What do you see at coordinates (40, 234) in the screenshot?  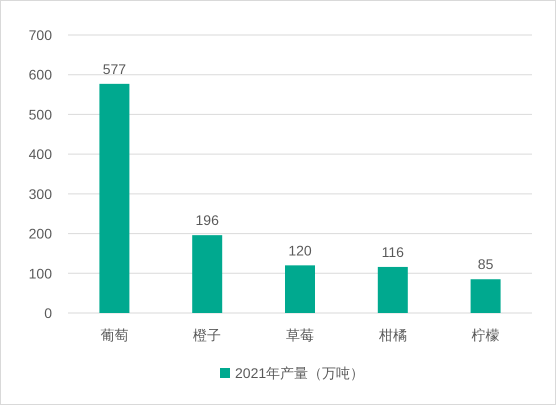 I see `y-tick-label: 200` at bounding box center [40, 234].